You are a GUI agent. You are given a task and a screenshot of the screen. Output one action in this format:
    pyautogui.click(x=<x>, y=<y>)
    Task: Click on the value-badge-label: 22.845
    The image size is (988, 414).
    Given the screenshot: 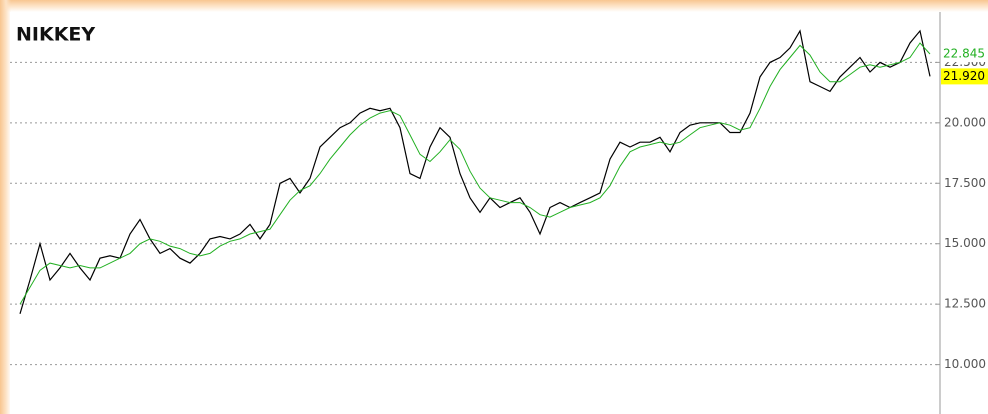 What is the action you would take?
    pyautogui.click(x=964, y=54)
    